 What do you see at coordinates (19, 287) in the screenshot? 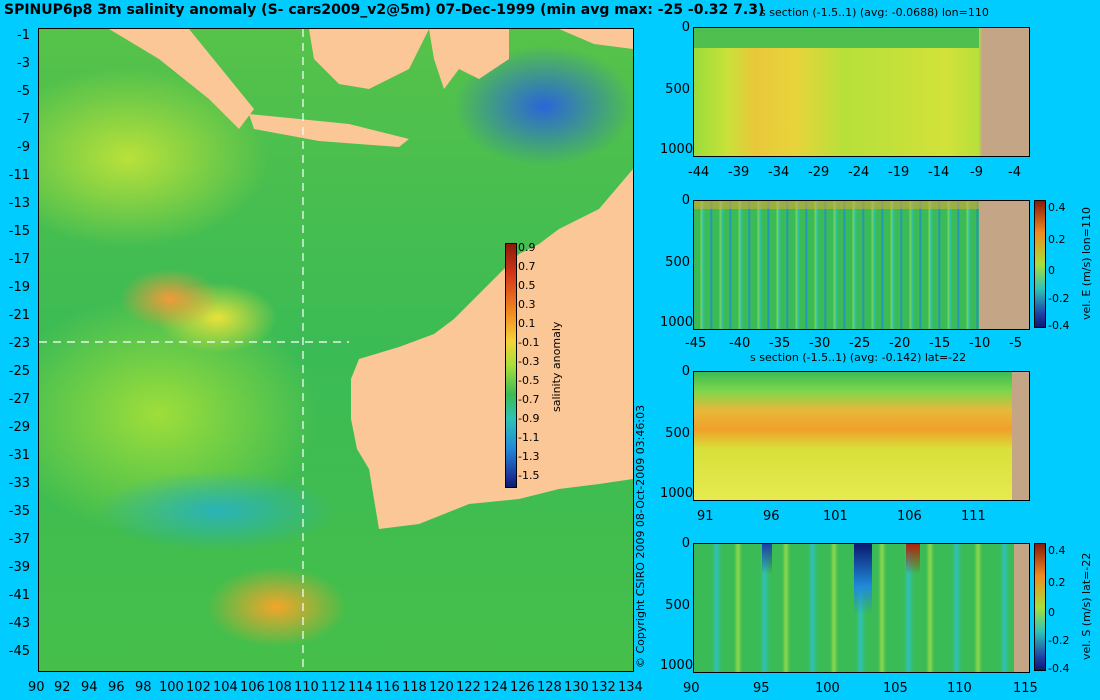
I see `lat-tick: -19` at bounding box center [19, 287].